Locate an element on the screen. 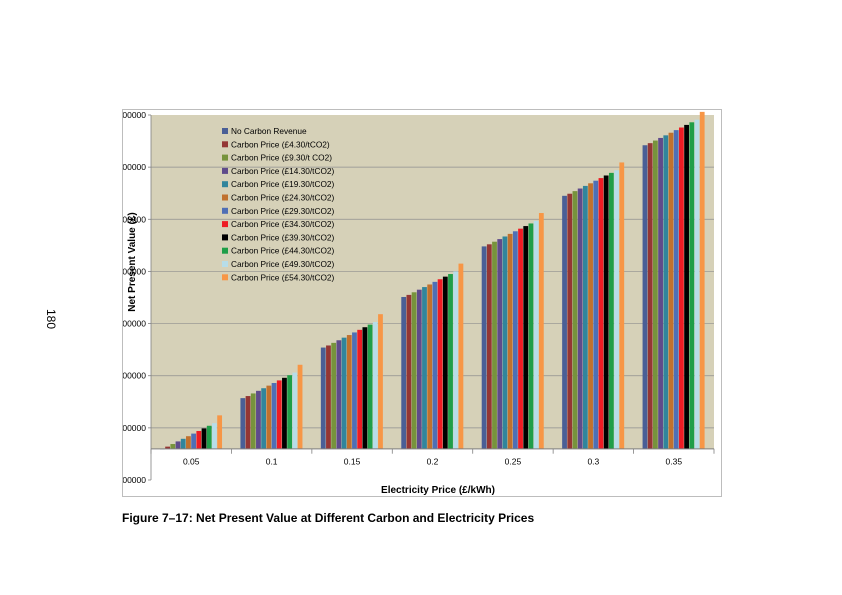  y-tick-label: 3400000 is located at coordinates (134, 271).